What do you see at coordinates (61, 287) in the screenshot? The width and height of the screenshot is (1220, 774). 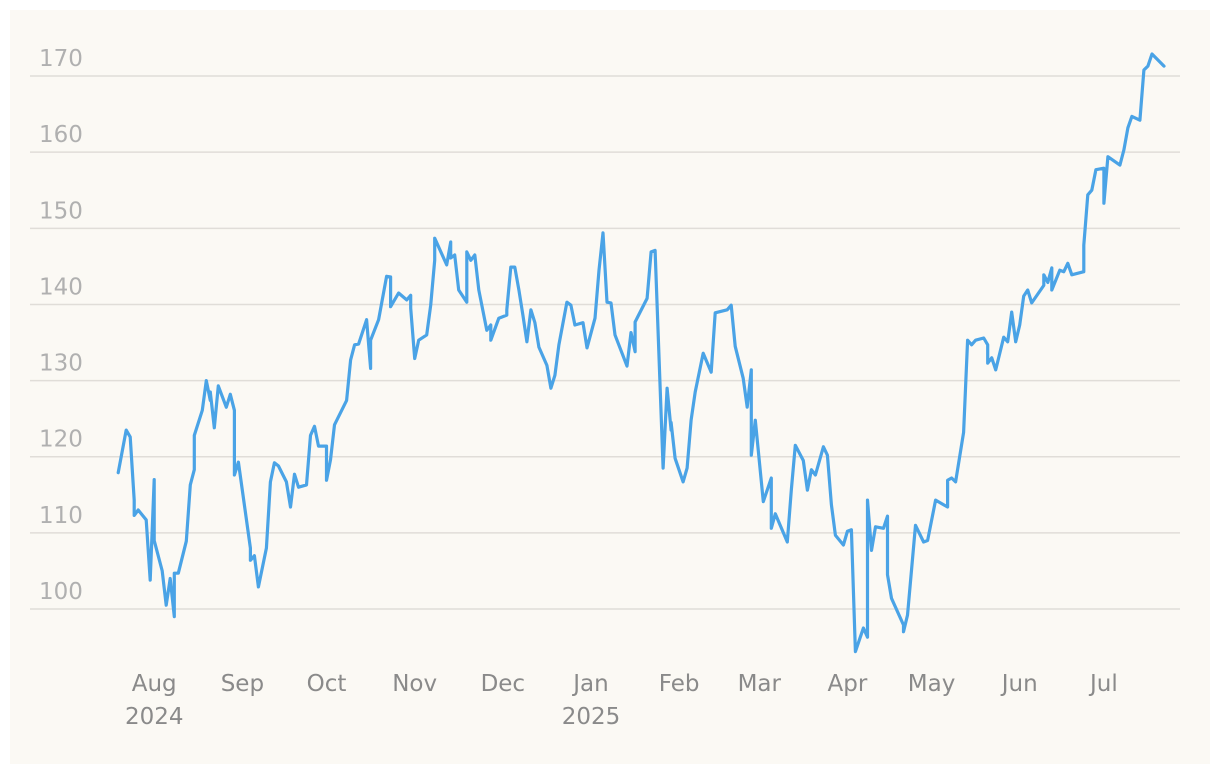 I see `y-tick-label: 140` at bounding box center [61, 287].